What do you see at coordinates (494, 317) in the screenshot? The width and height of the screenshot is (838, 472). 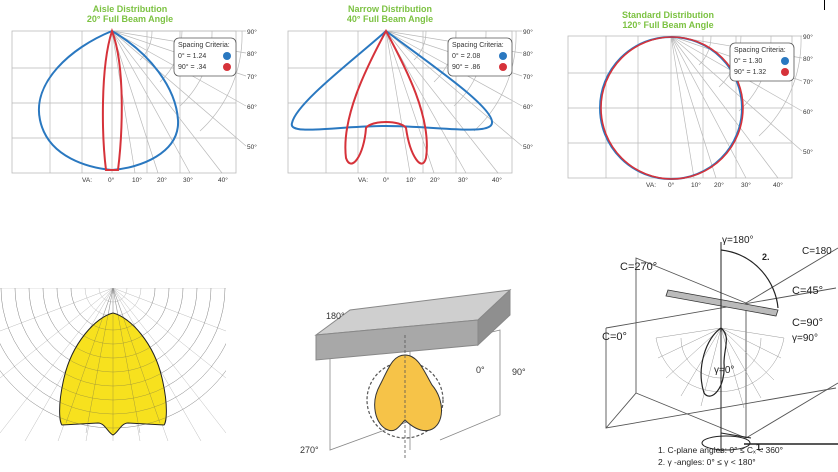 I see `box-side` at bounding box center [494, 317].